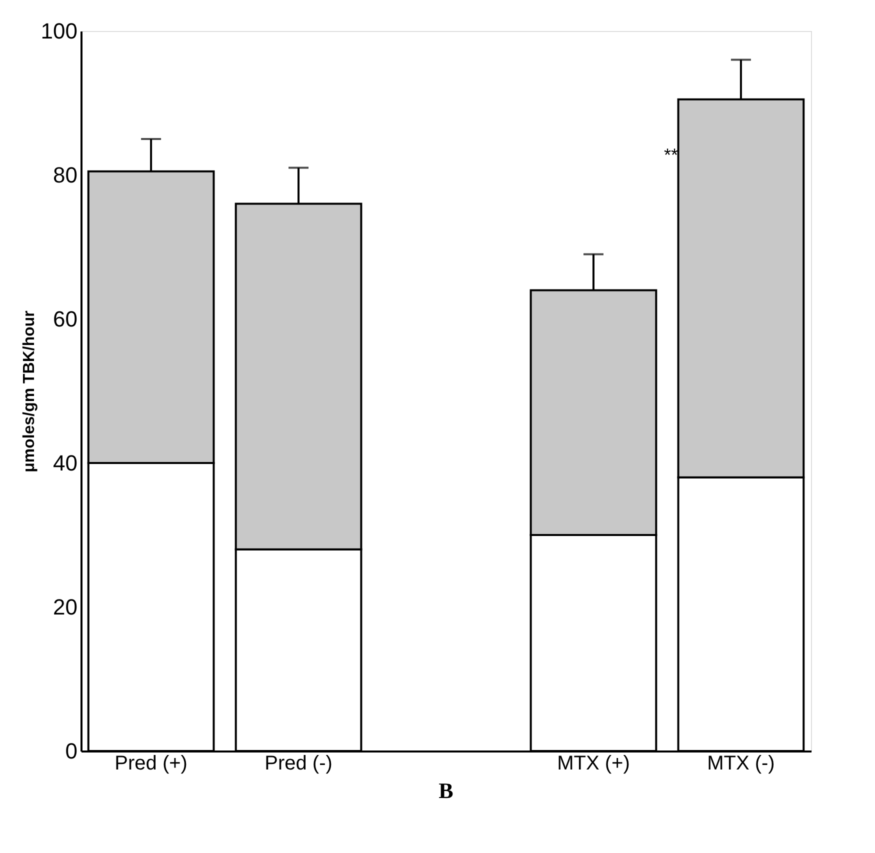 The width and height of the screenshot is (875, 853). What do you see at coordinates (71, 751) in the screenshot?
I see `y-tick-label: 0` at bounding box center [71, 751].